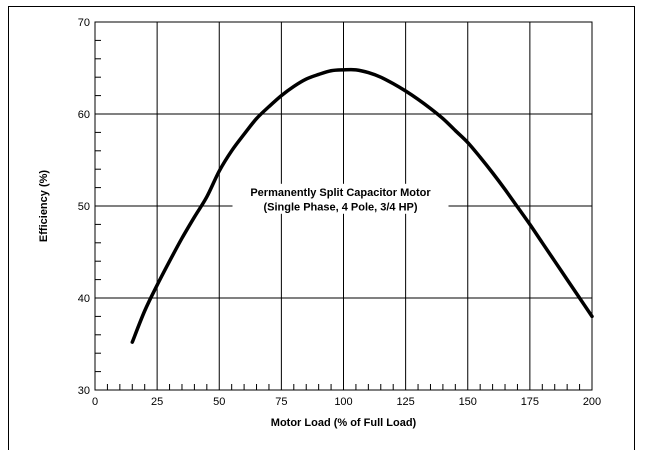  I want to click on annotation-line-2: (Single Phase, 4 Pole, 3/4 HP), so click(340, 208).